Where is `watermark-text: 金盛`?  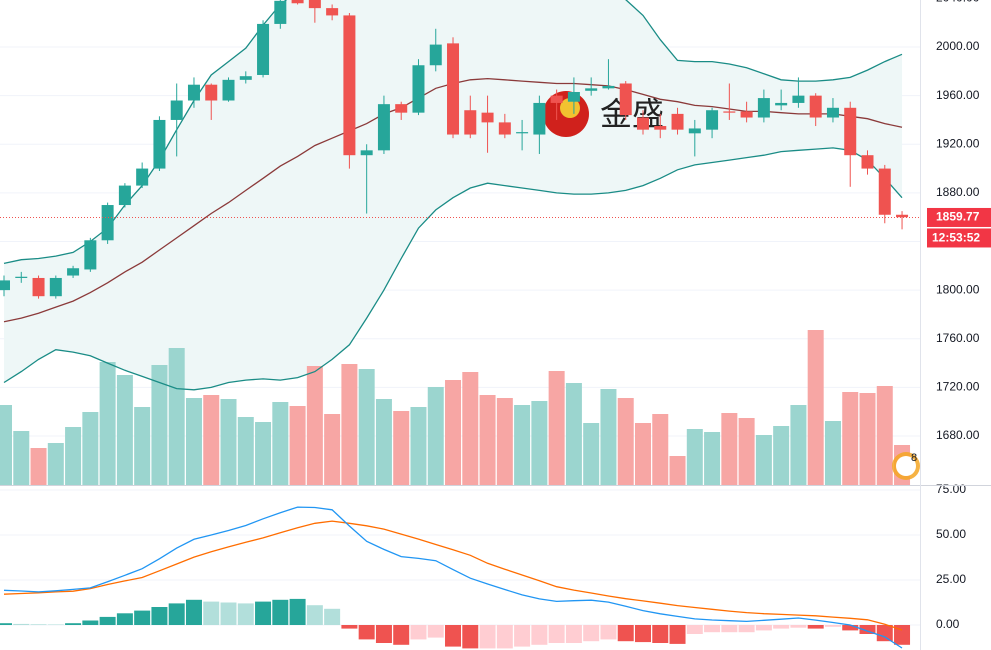 watermark-text: 金盛 is located at coordinates (632, 114).